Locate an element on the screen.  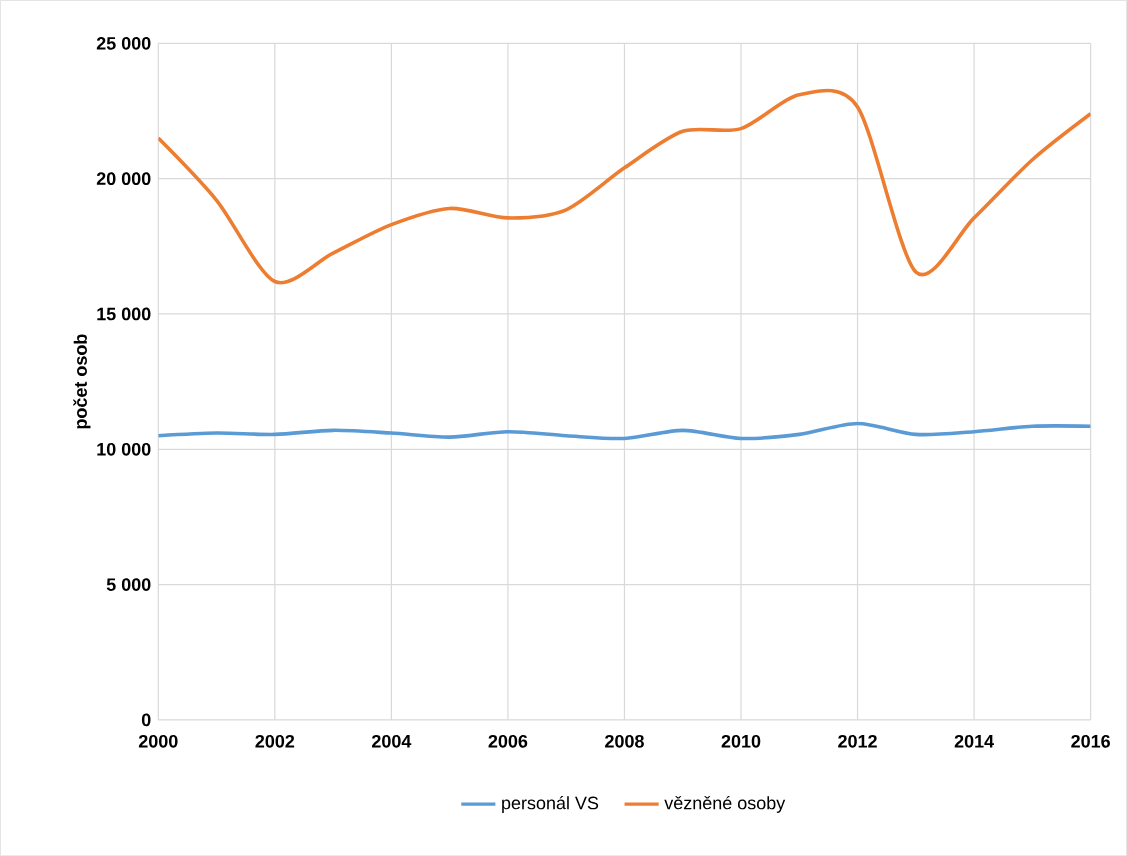
y-tick-label: 0 is located at coordinates (146, 720).